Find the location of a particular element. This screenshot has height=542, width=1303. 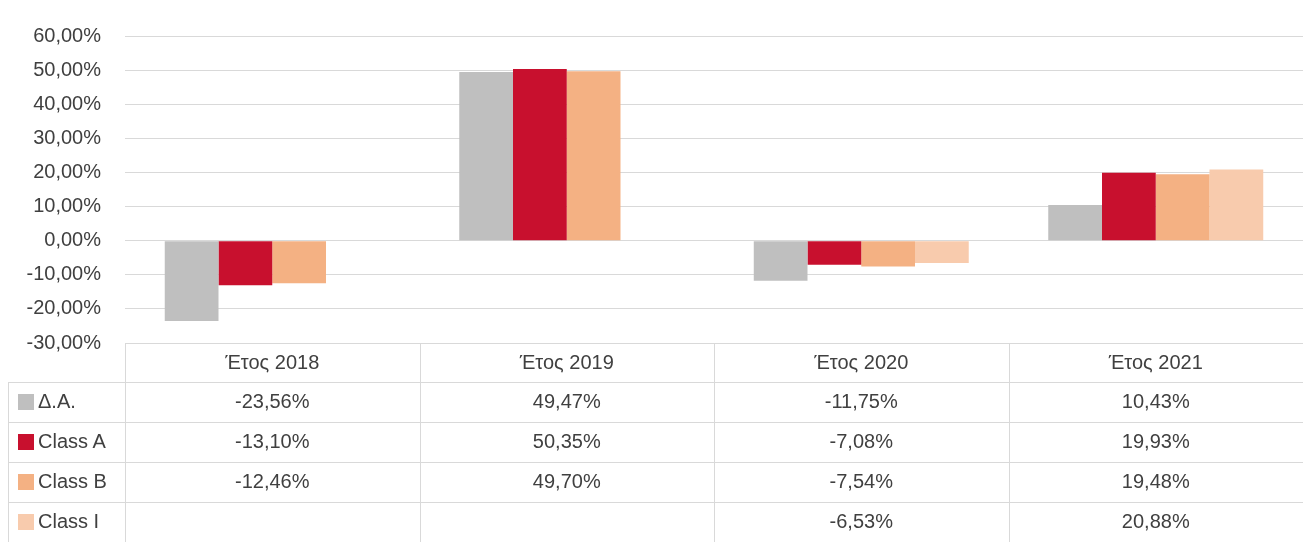

y-tick-label: -30,00% is located at coordinates (64, 341).